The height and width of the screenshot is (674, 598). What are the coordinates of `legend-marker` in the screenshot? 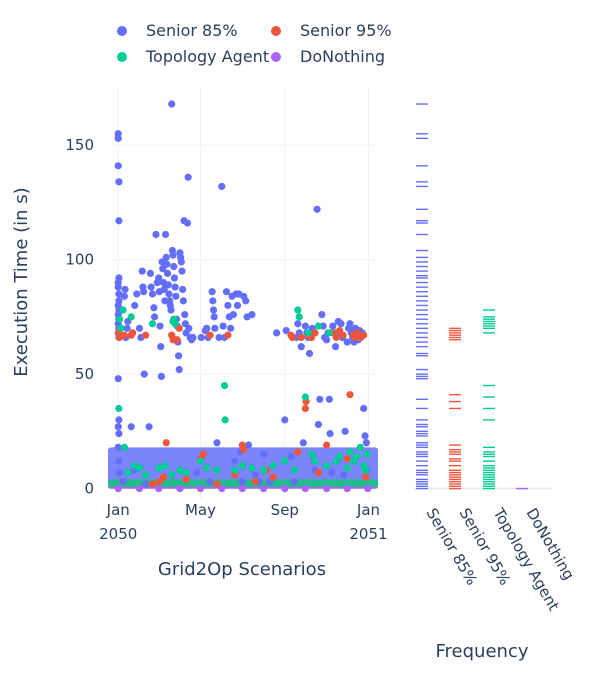 It's located at (122, 57).